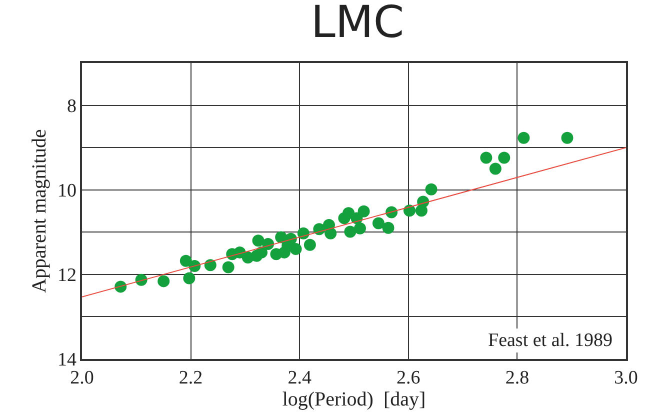 This screenshot has height=419, width=650. I want to click on y-axis-title: Apparent magnitude, so click(39, 210).